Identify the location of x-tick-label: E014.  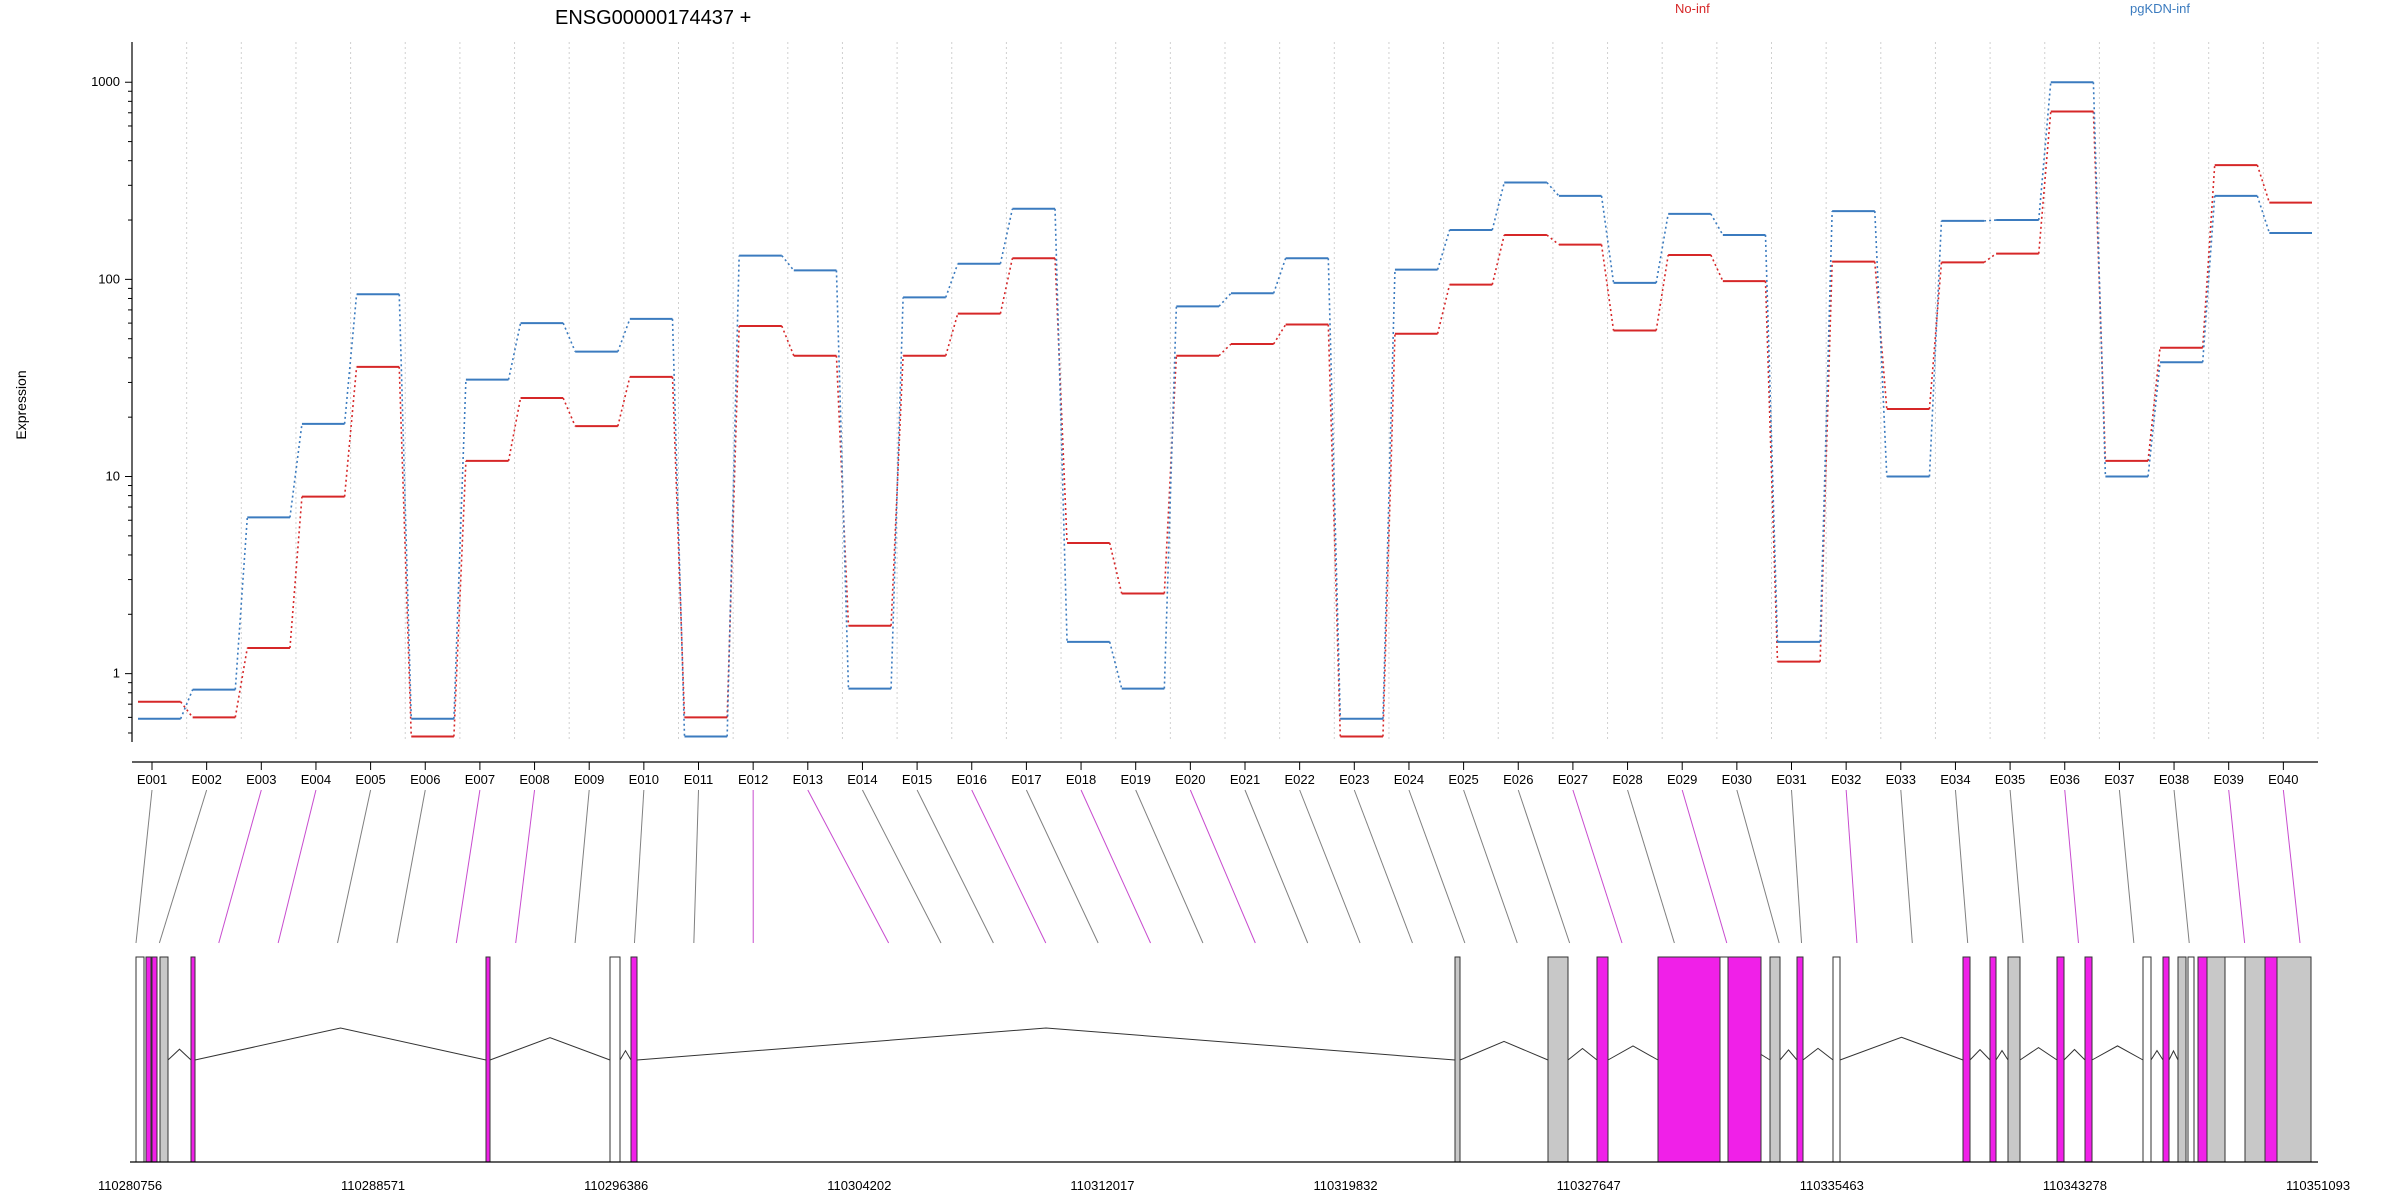
(862, 779).